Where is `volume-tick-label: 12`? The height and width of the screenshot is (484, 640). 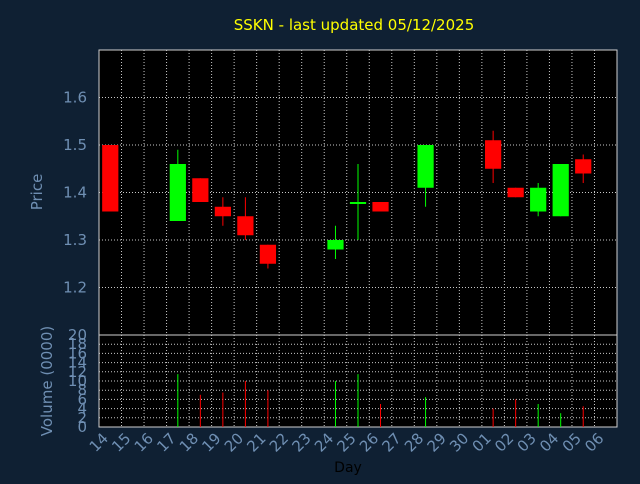
volume-tick-label: 12 is located at coordinates (77, 372).